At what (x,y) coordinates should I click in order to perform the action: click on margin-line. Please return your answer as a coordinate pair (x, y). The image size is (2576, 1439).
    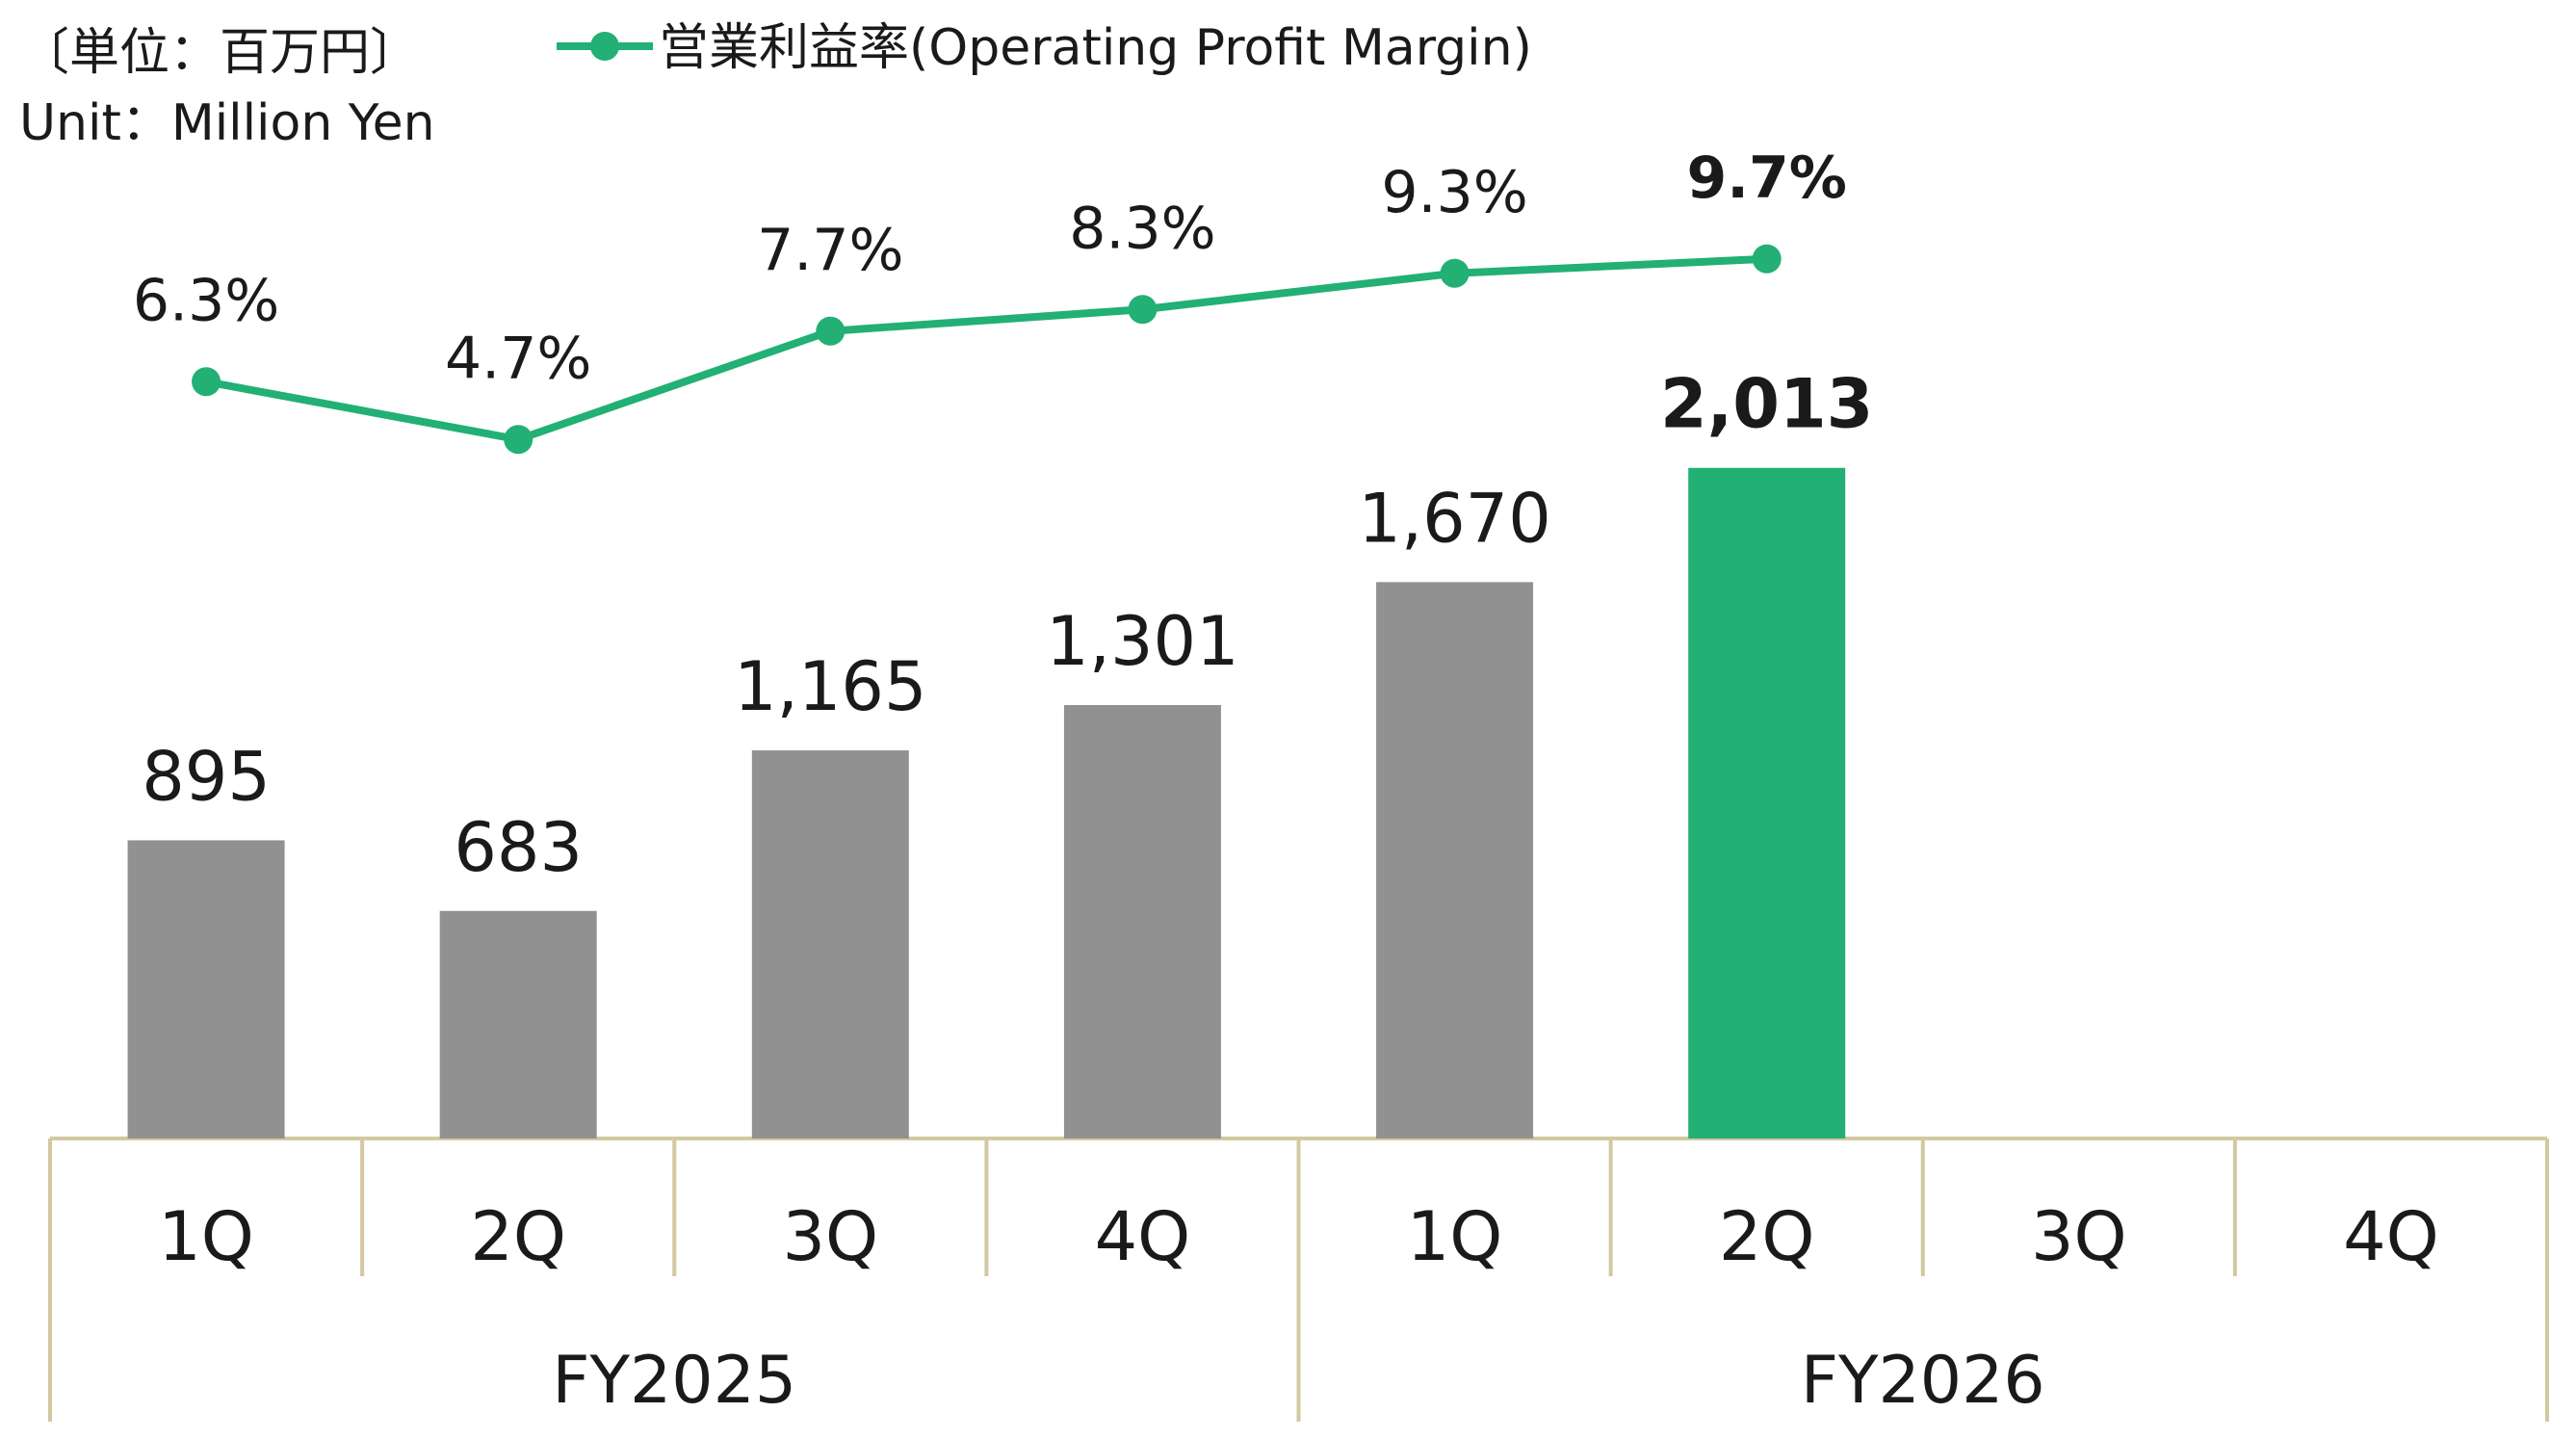
    Looking at the image, I should click on (986, 349).